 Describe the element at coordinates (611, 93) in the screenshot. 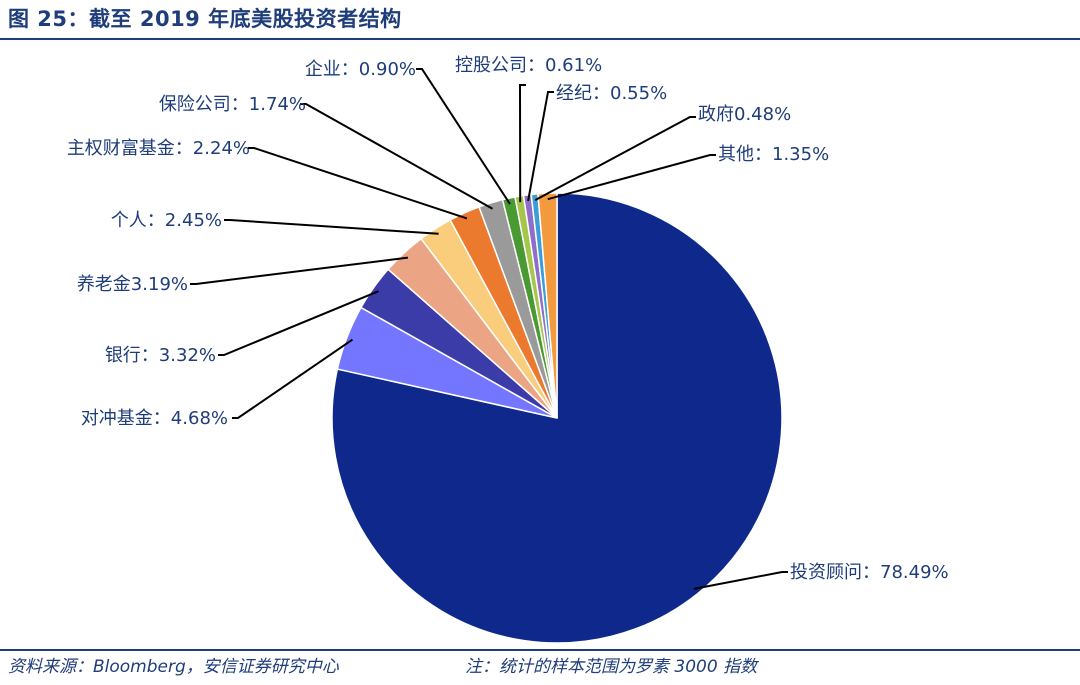

I see `slice-label-9: 经纪：0.55%` at that location.